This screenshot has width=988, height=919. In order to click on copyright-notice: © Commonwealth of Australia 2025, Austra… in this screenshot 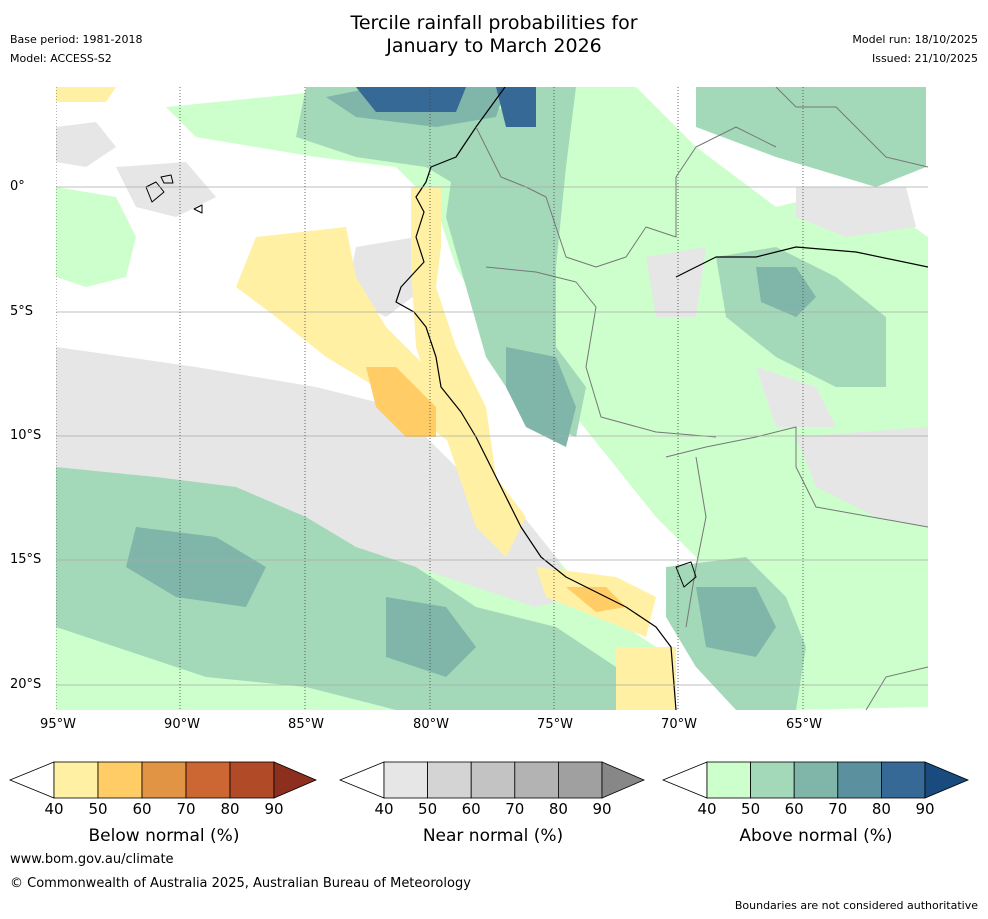, I will do `click(240, 883)`.